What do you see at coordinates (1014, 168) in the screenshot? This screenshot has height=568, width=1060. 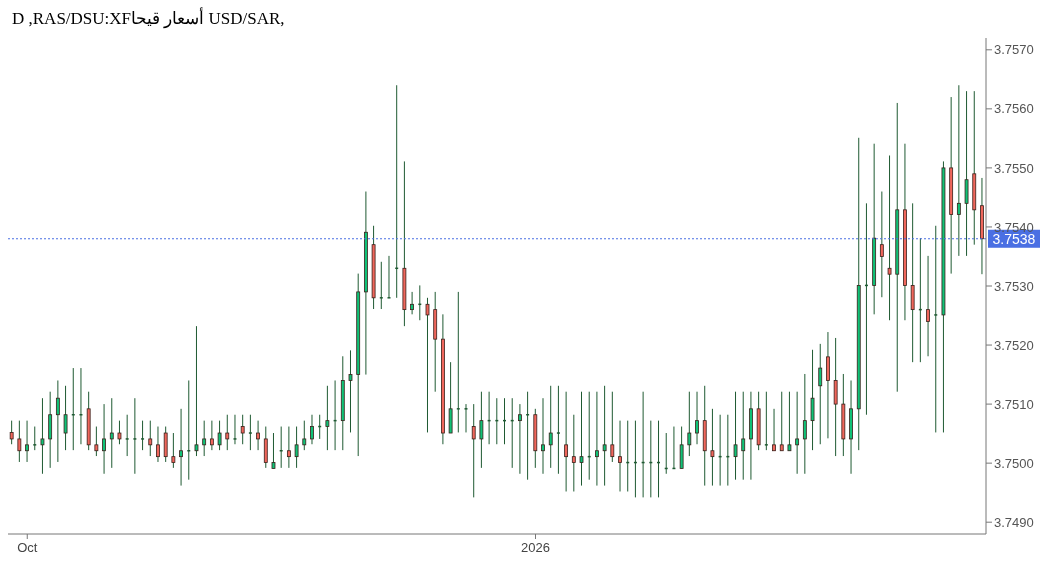 I see `y-tick-label: 3.7550` at bounding box center [1014, 168].